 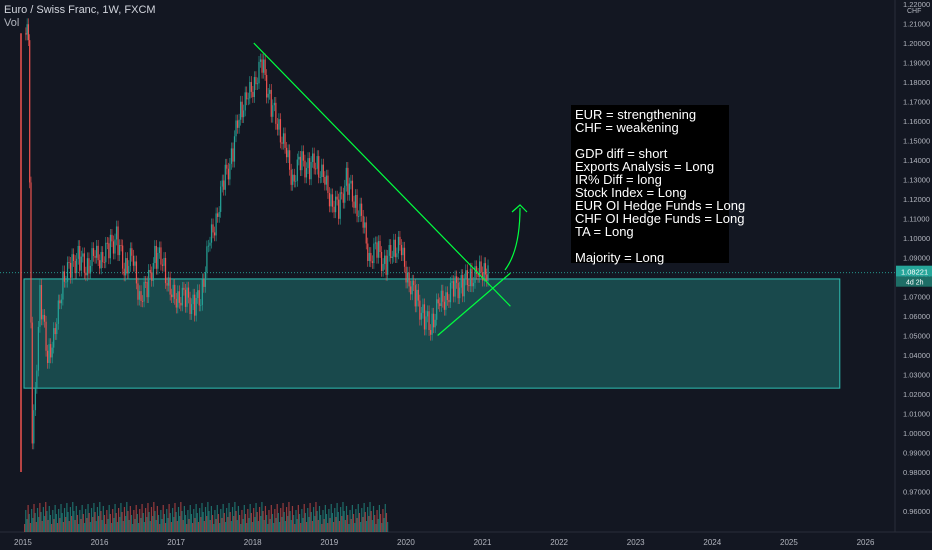 What do you see at coordinates (253, 542) in the screenshot?
I see `time-tick-label: 2018` at bounding box center [253, 542].